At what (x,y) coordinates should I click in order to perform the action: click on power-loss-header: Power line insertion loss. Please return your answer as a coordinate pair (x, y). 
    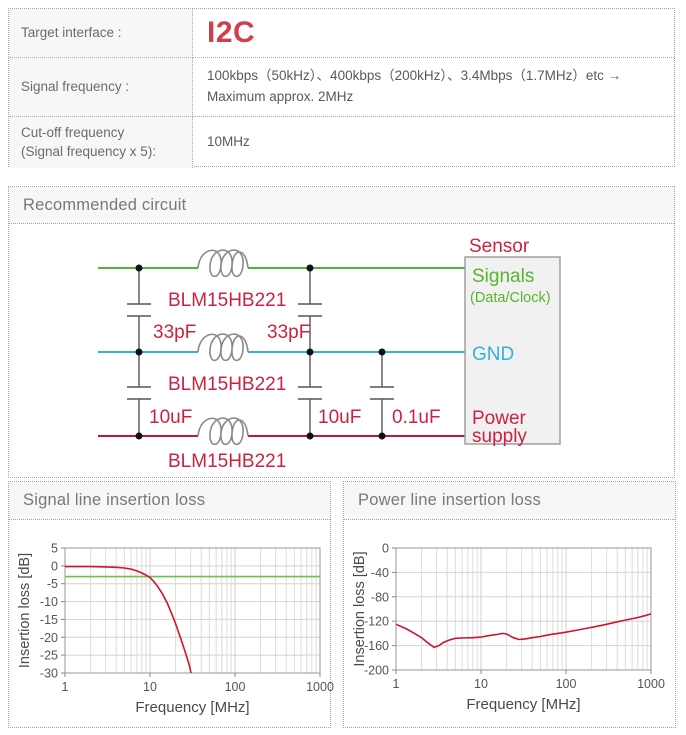
    Looking at the image, I should click on (509, 501).